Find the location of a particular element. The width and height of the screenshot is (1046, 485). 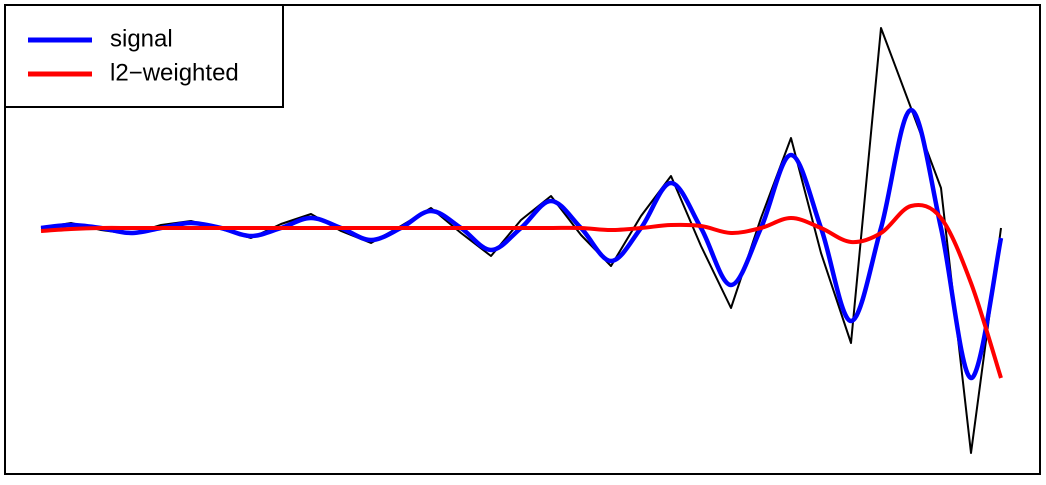

legend-label: l2−weighted is located at coordinates (174, 72).